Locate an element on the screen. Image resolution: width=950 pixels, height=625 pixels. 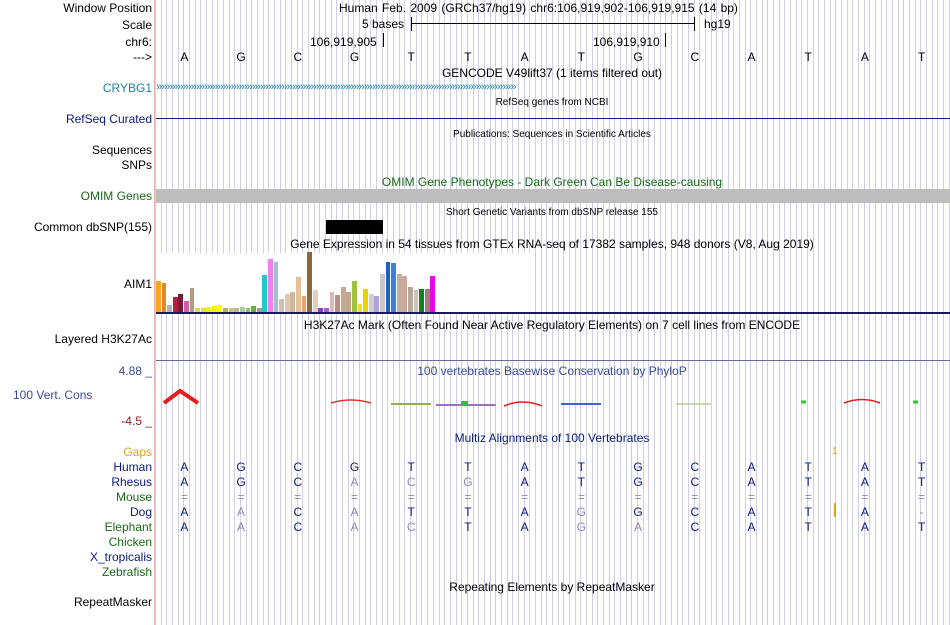
base-letter-text: A is located at coordinates (751, 57).